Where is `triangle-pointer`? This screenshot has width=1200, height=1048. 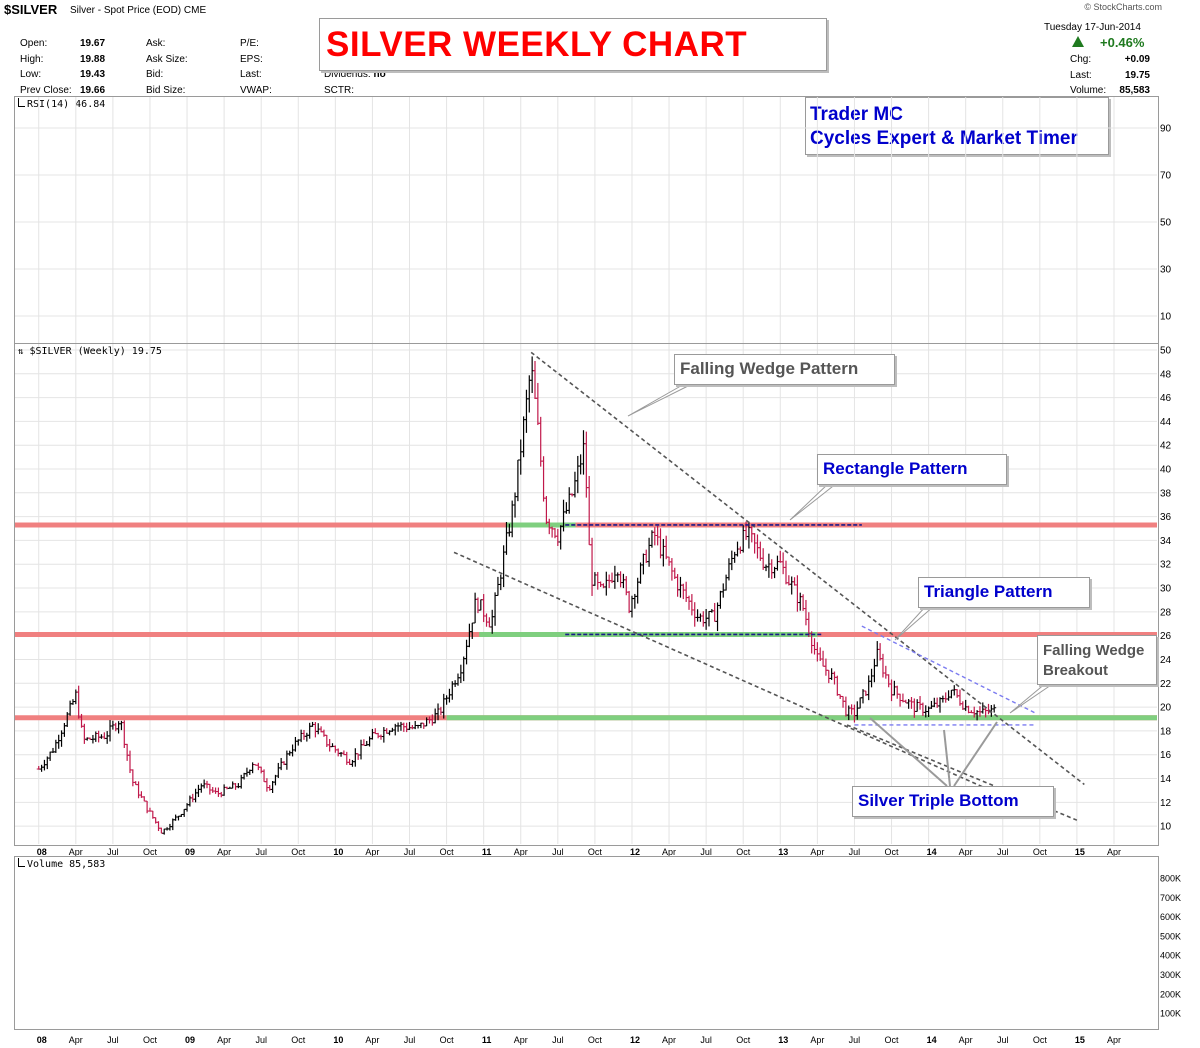
triangle-pointer is located at coordinates (914, 623).